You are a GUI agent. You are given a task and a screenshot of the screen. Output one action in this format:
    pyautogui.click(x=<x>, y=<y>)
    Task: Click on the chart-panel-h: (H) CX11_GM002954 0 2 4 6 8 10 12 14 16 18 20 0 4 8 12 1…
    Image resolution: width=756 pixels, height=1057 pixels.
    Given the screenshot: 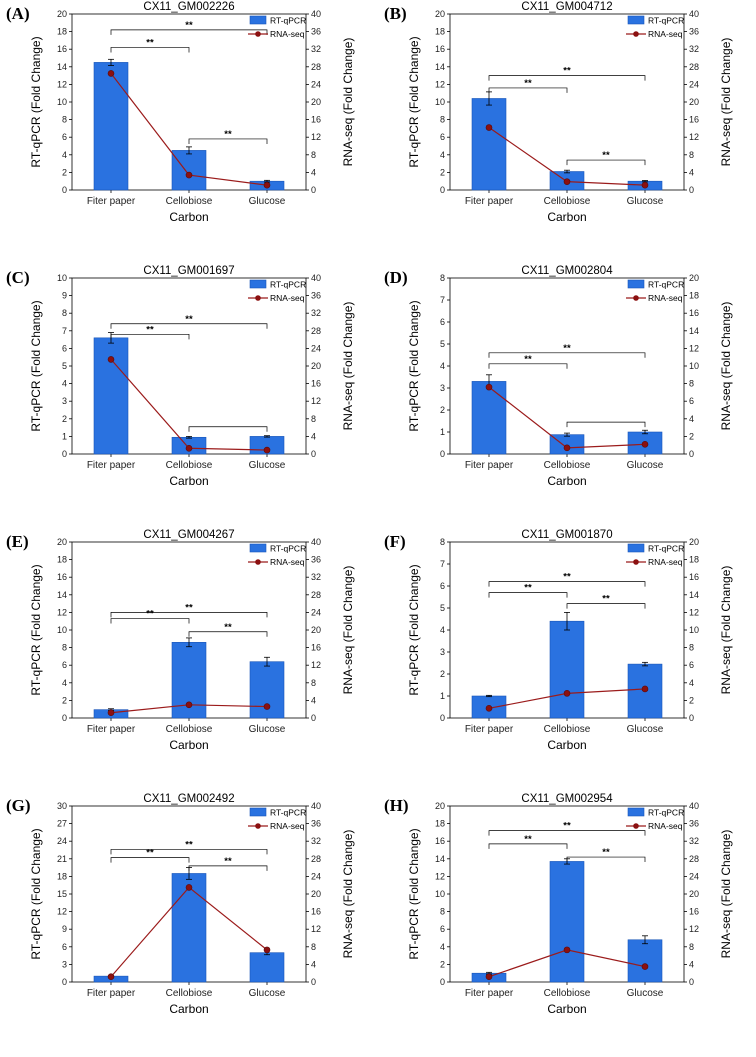 What is the action you would take?
    pyautogui.click(x=567, y=924)
    